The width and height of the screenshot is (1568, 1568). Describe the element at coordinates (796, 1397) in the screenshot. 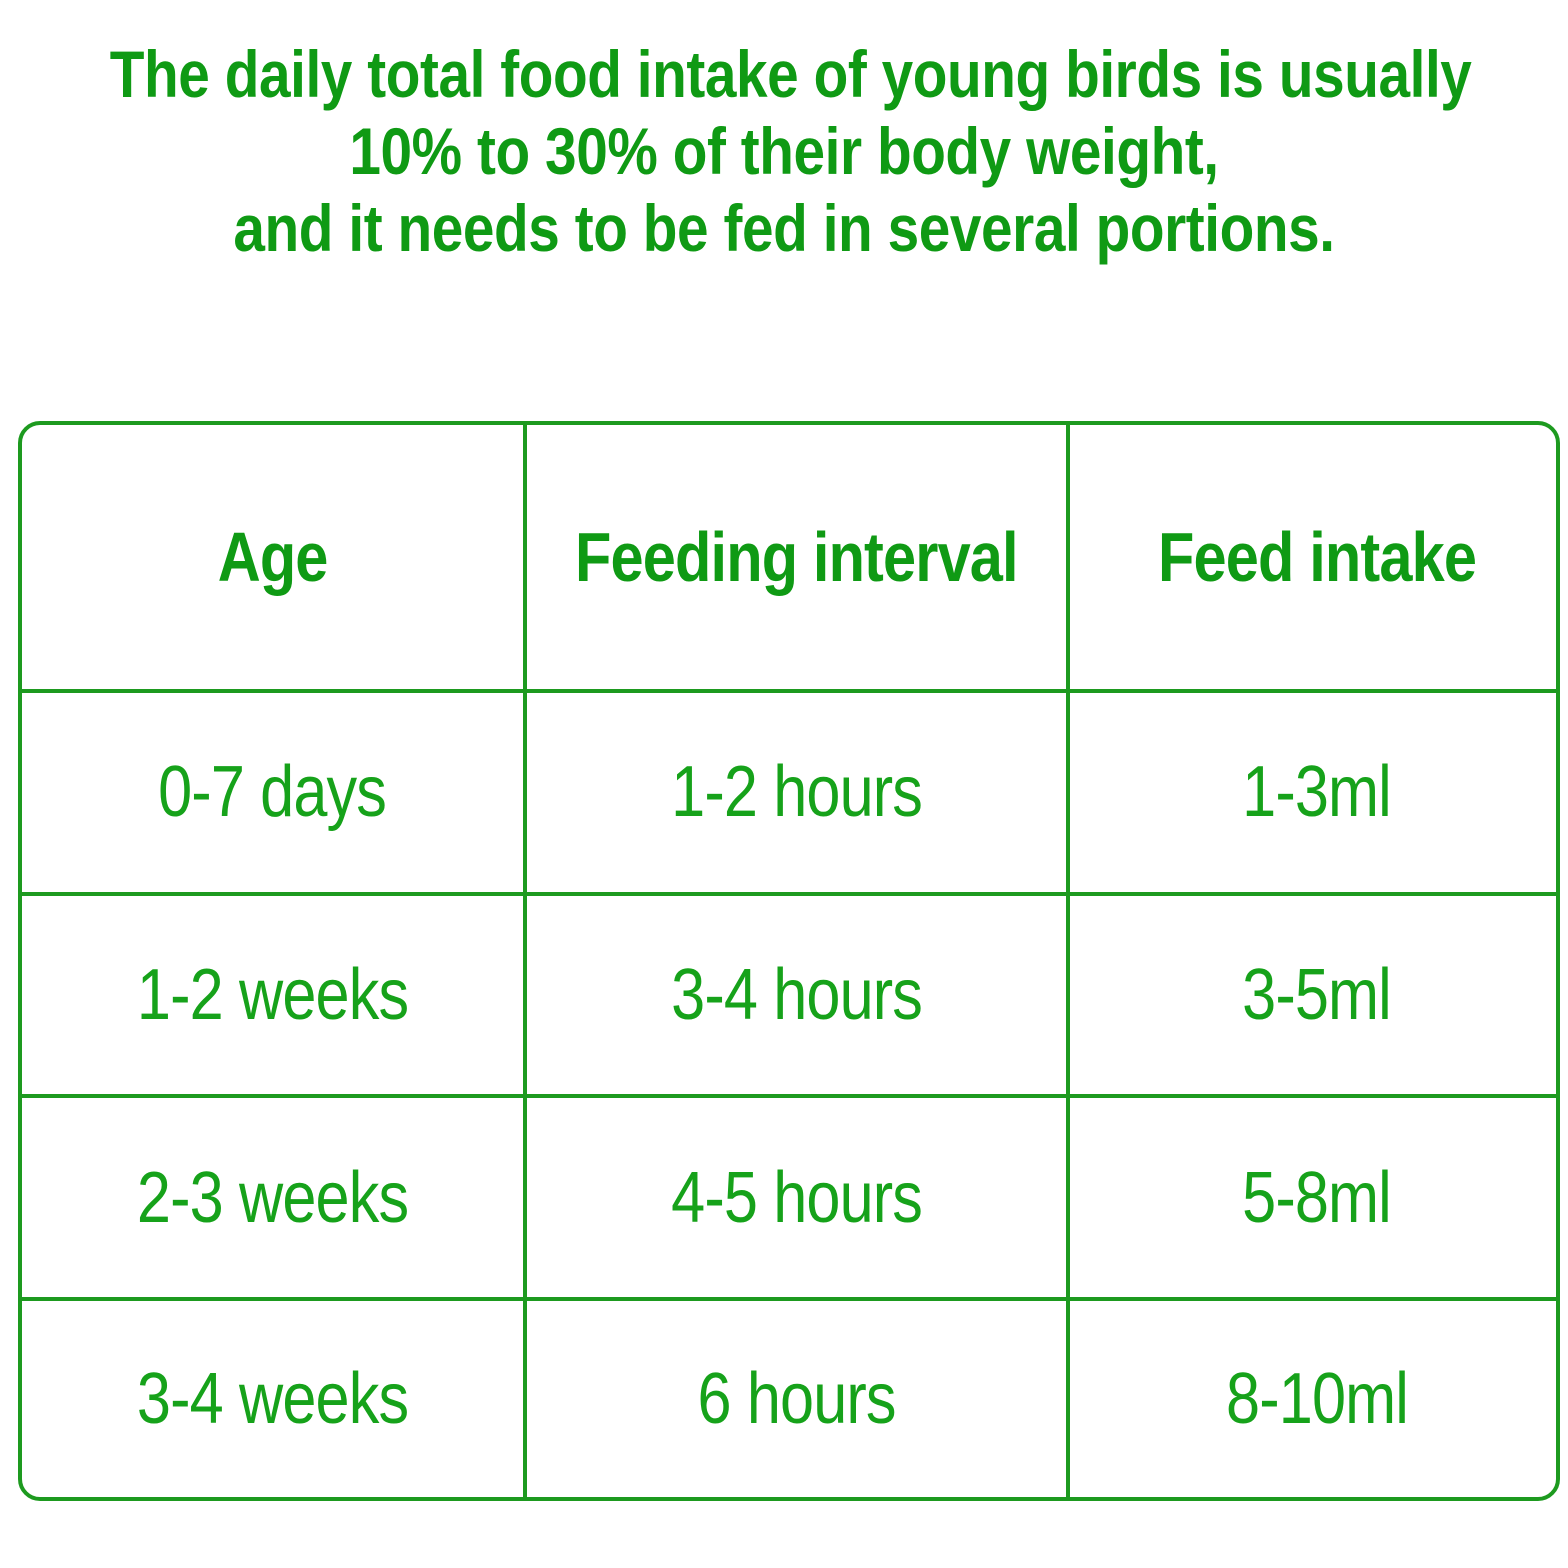

I see `cell-interval: 6 hours` at that location.